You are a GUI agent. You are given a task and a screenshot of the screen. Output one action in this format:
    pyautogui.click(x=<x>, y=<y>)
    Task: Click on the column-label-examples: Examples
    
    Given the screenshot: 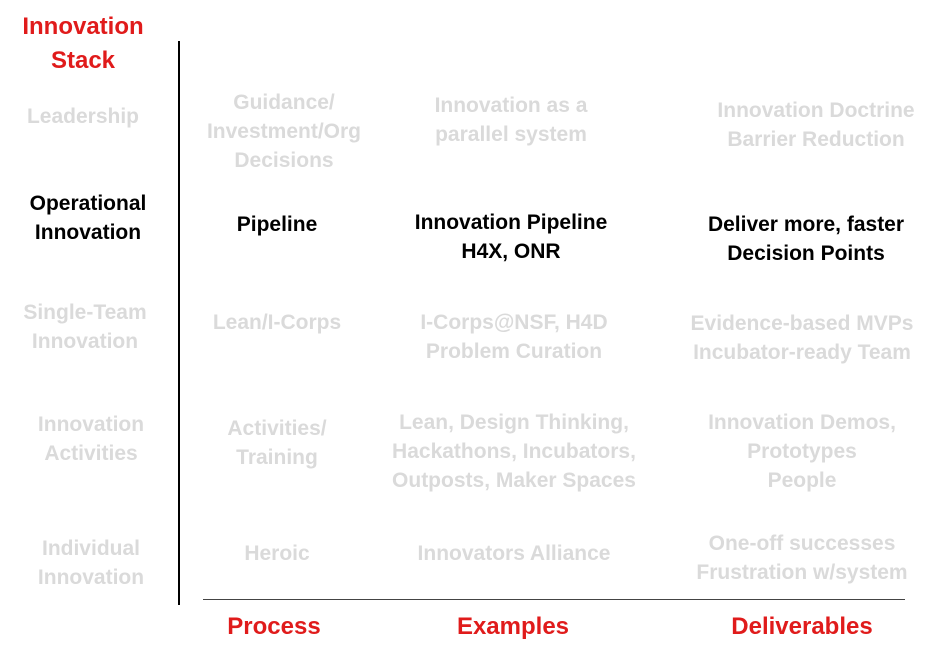 What is the action you would take?
    pyautogui.click(x=513, y=626)
    